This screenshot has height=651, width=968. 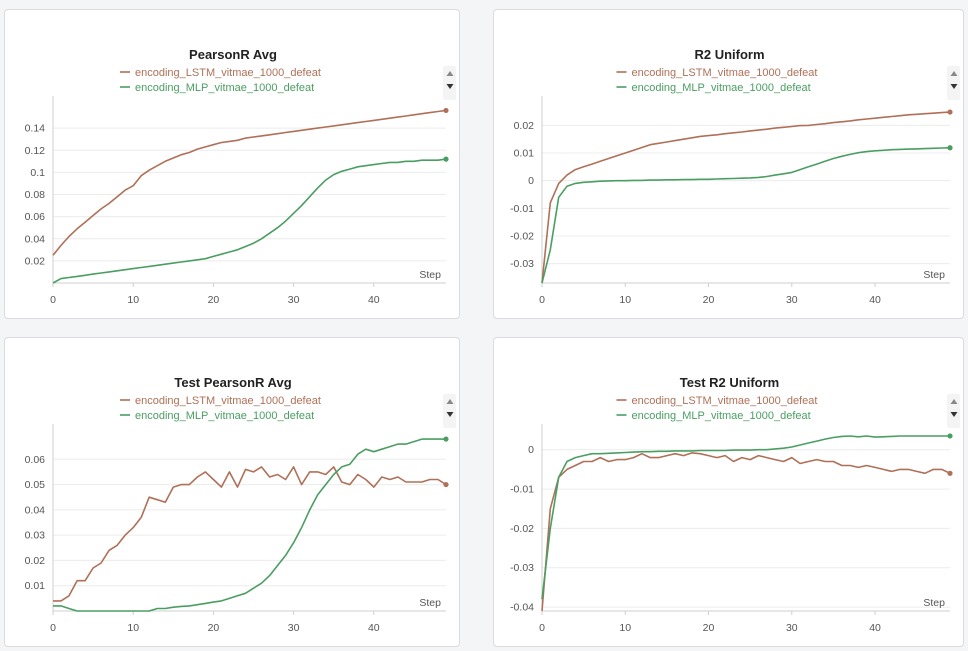 I want to click on y-tick-label: 0.03, so click(x=35, y=536).